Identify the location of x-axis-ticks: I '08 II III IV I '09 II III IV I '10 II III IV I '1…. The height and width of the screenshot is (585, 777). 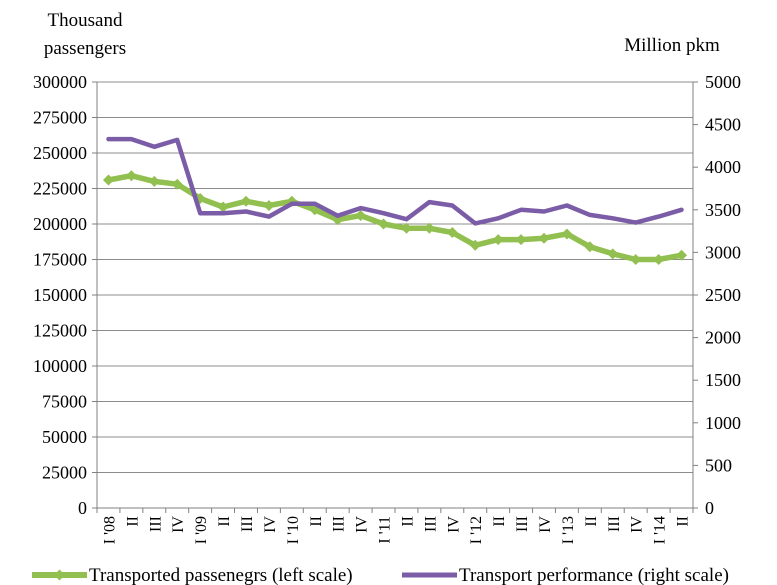
(396, 530).